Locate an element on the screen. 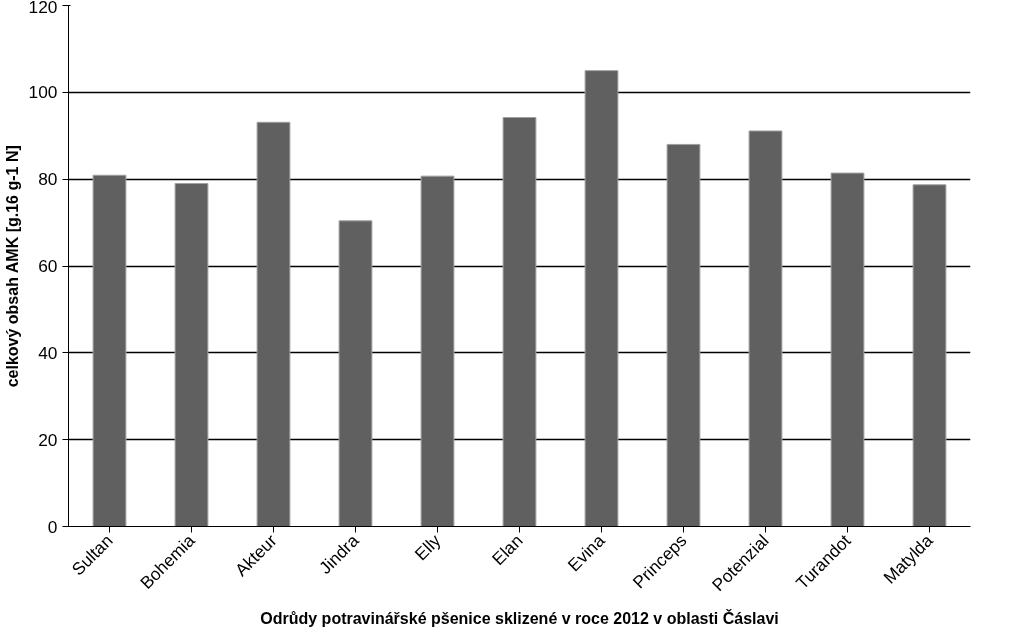 Image resolution: width=1018 pixels, height=638 pixels. y-tick-label: 120 is located at coordinates (43, 8).